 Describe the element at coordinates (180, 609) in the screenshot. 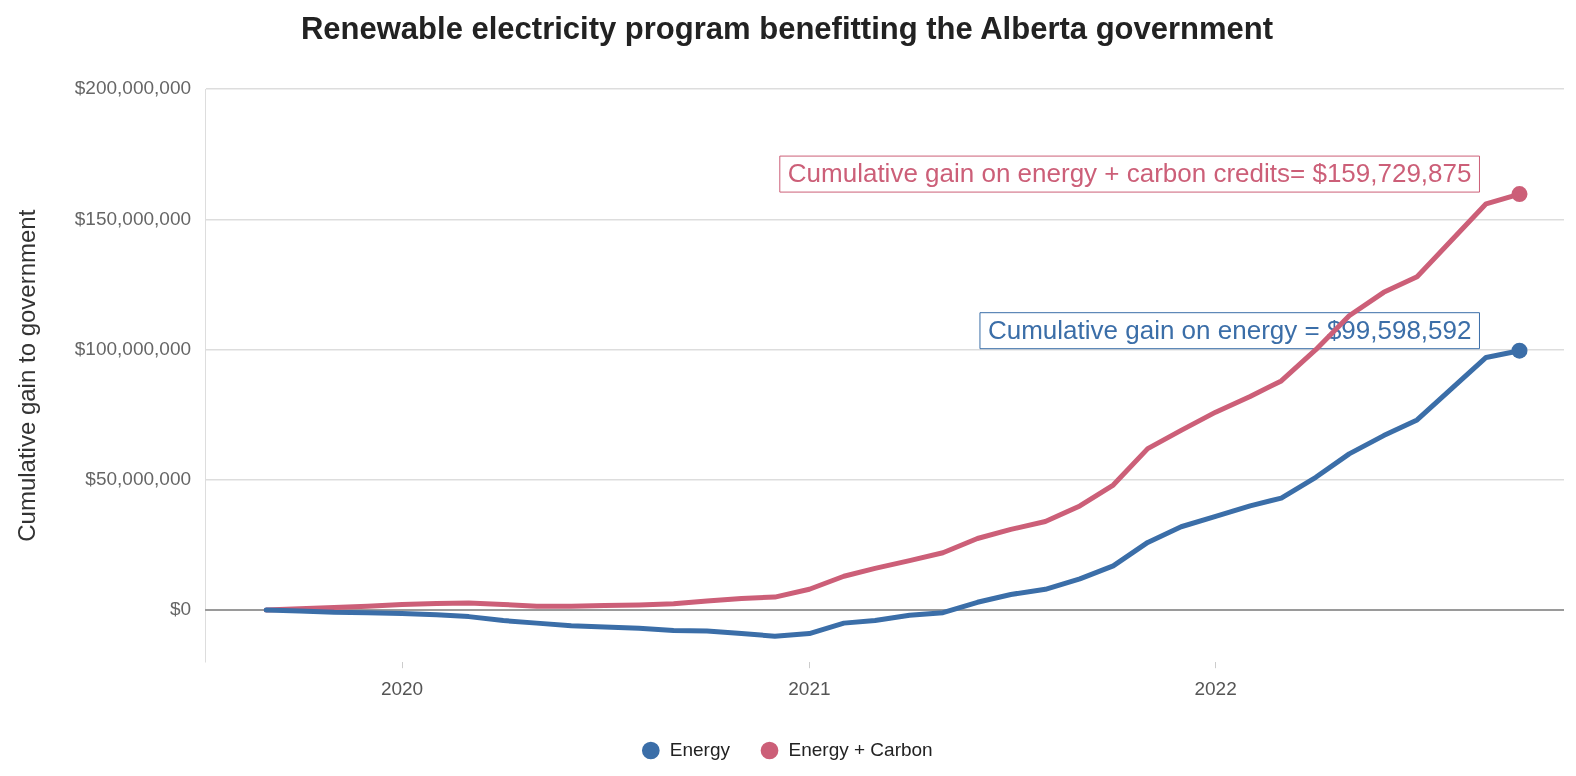

I see `y-tick-label: $0` at that location.